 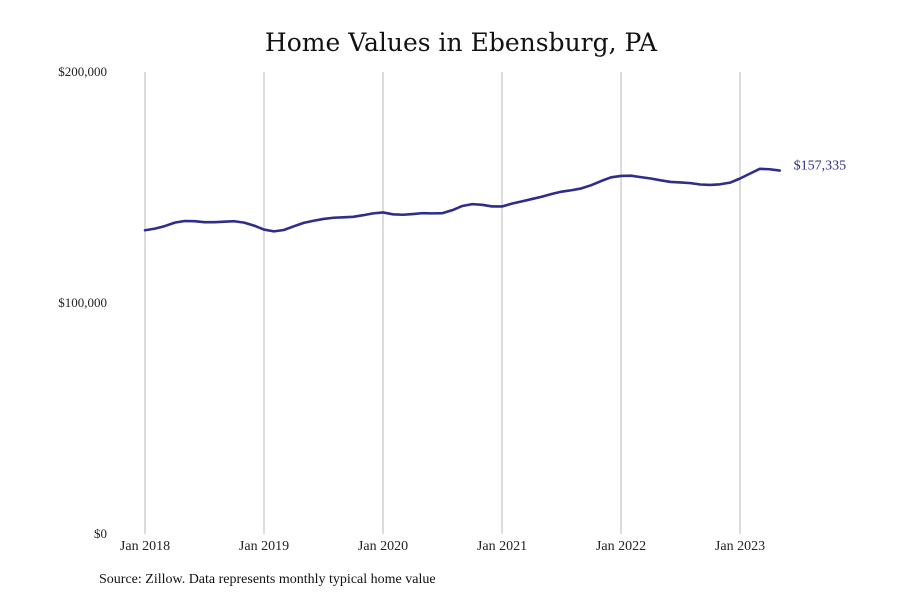 I want to click on x-tick-label: Jan 2023, so click(x=740, y=546).